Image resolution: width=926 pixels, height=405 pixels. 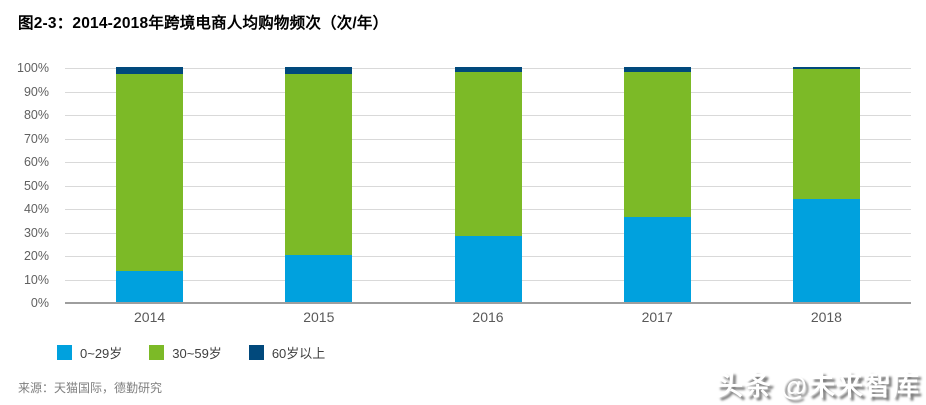 I want to click on y-tick-label: 10%, so click(x=36, y=279).